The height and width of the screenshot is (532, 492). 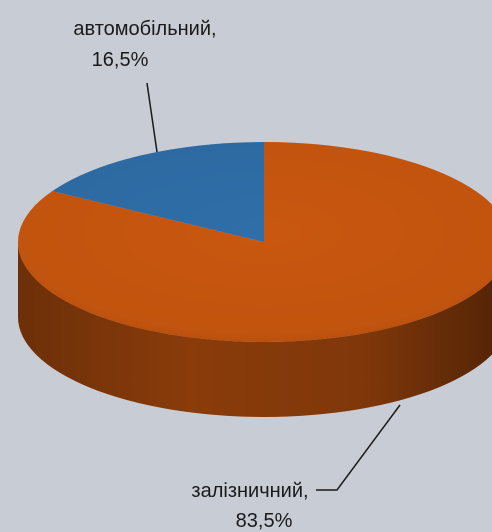 I want to click on slice-label-rail: залізничний,, so click(x=249, y=491).